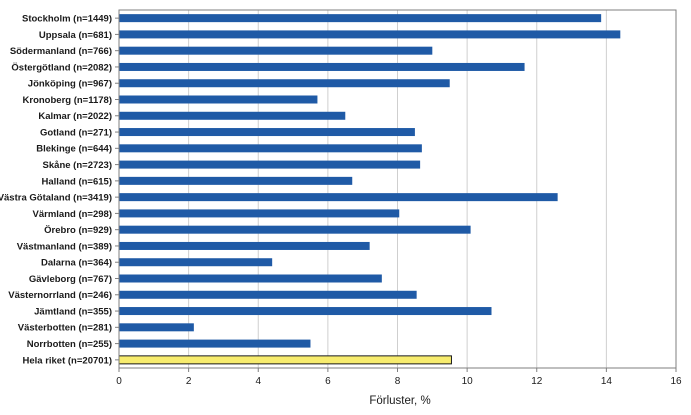 The width and height of the screenshot is (691, 415). Describe the element at coordinates (258, 381) in the screenshot. I see `x-tick-label: 4` at that location.